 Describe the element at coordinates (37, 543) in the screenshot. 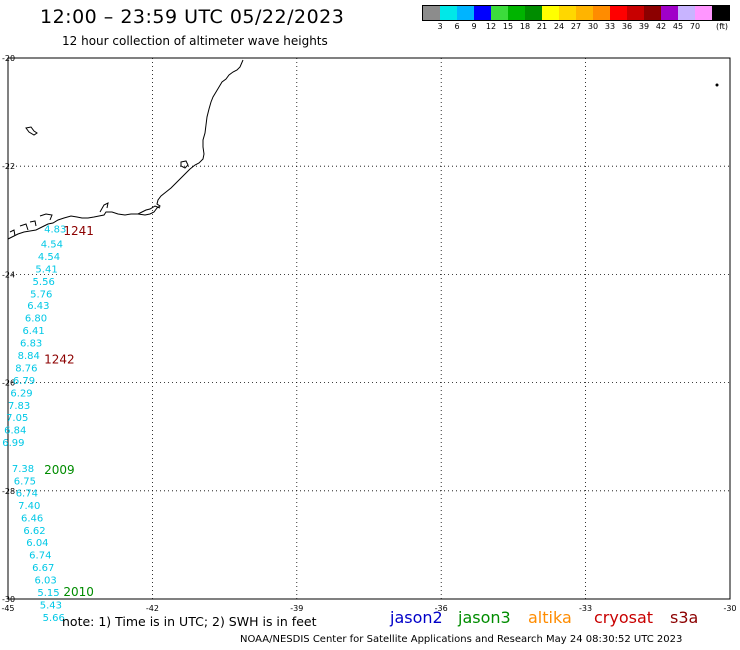

I see `swh-value-label: 6.04` at that location.